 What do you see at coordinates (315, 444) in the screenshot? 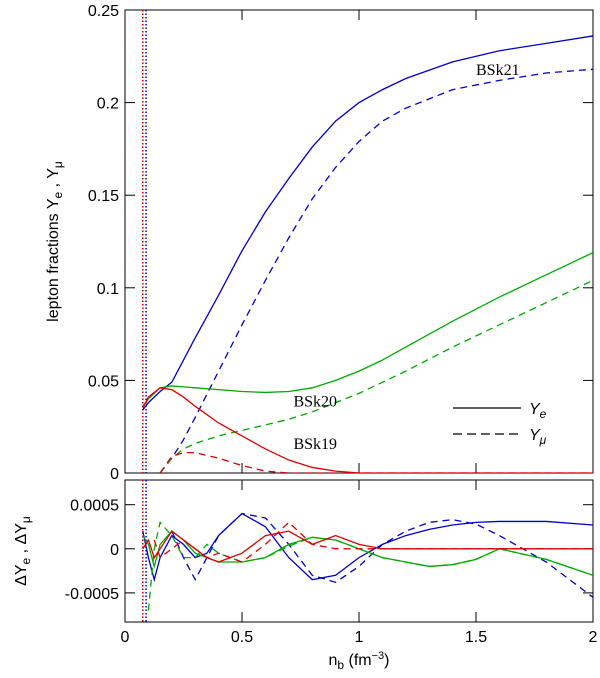
I see `series-label: BSk19` at bounding box center [315, 444].